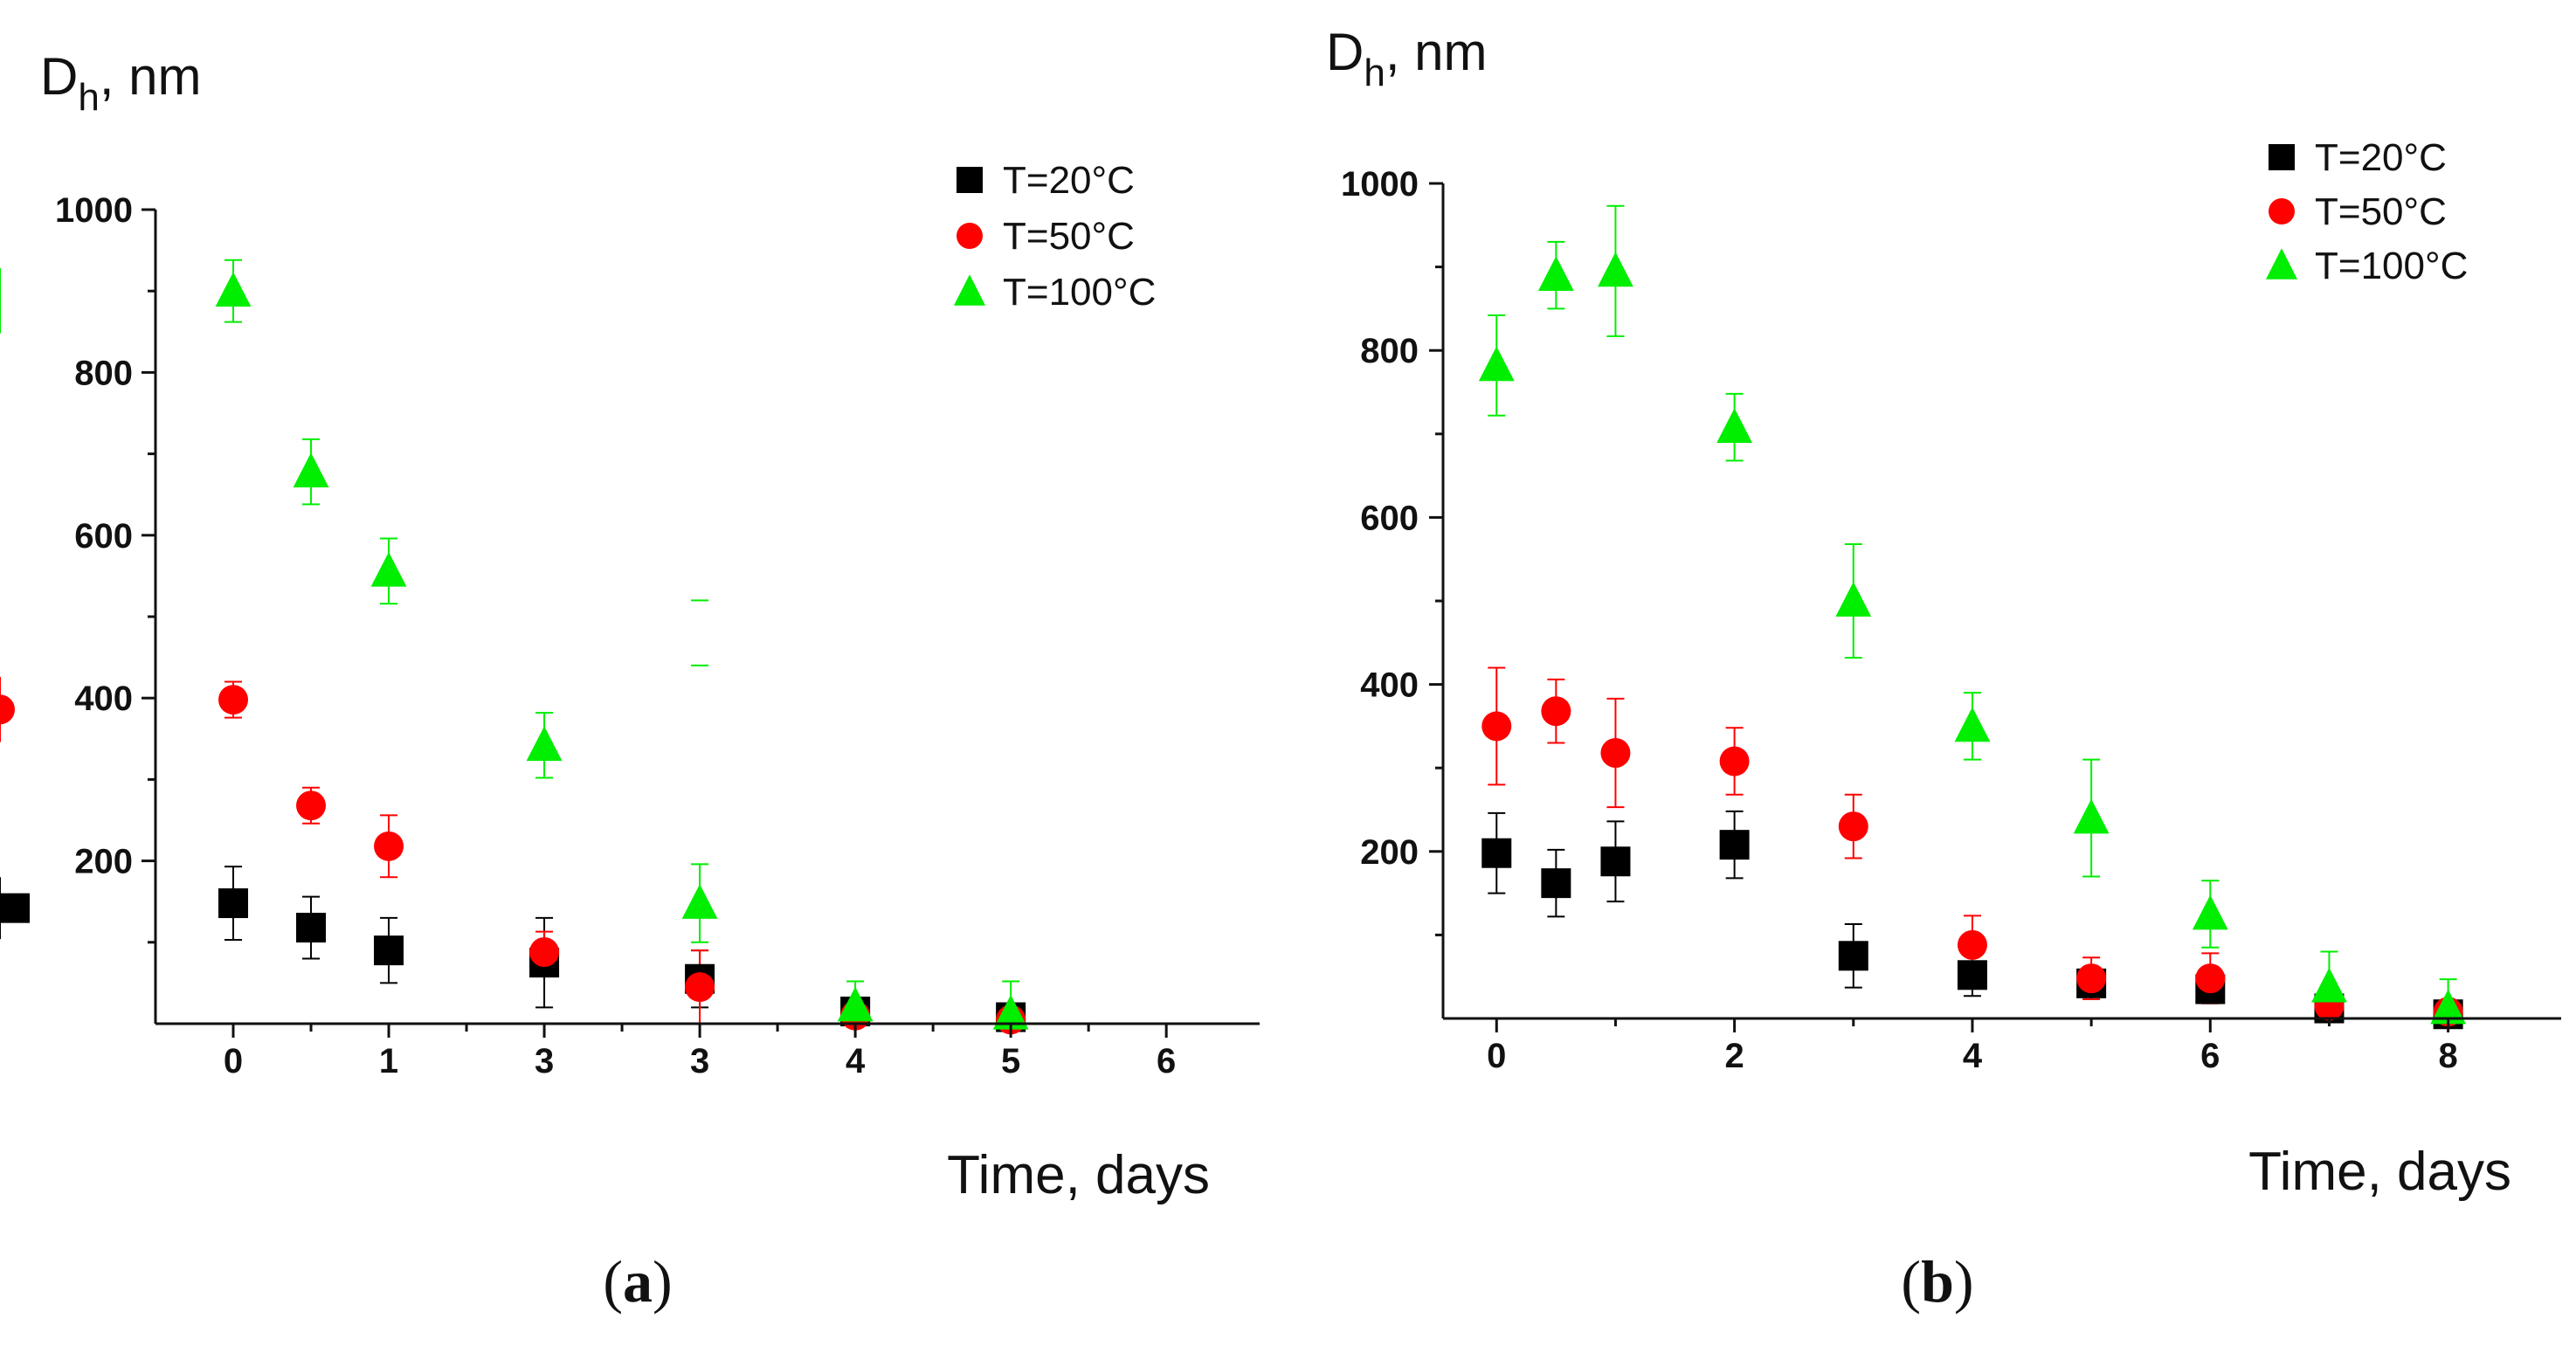 This screenshot has width=2576, height=1346. What do you see at coordinates (1734, 1056) in the screenshot?
I see `x-tick-label: 2` at bounding box center [1734, 1056].